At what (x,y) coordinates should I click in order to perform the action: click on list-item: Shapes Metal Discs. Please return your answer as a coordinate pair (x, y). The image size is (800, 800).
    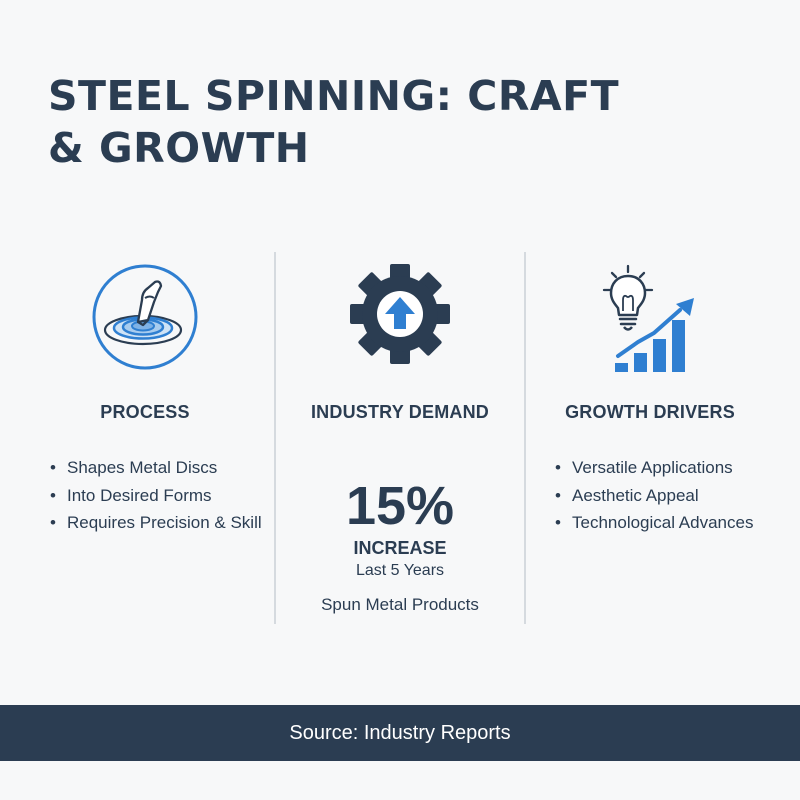
    Looking at the image, I should click on (156, 468).